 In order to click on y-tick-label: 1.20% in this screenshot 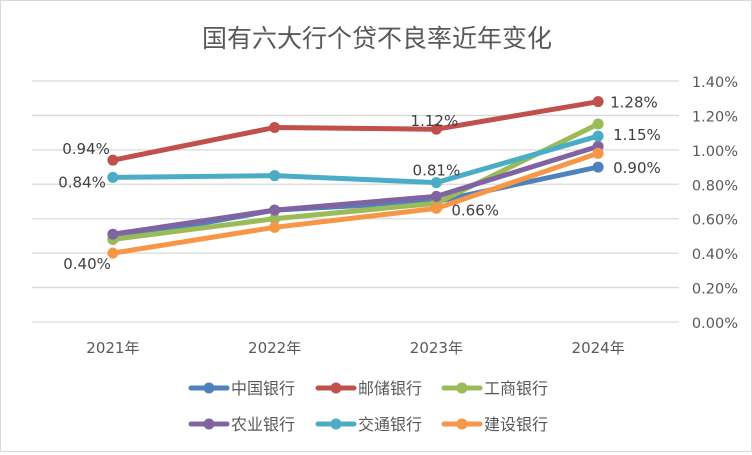, I will do `click(715, 117)`.